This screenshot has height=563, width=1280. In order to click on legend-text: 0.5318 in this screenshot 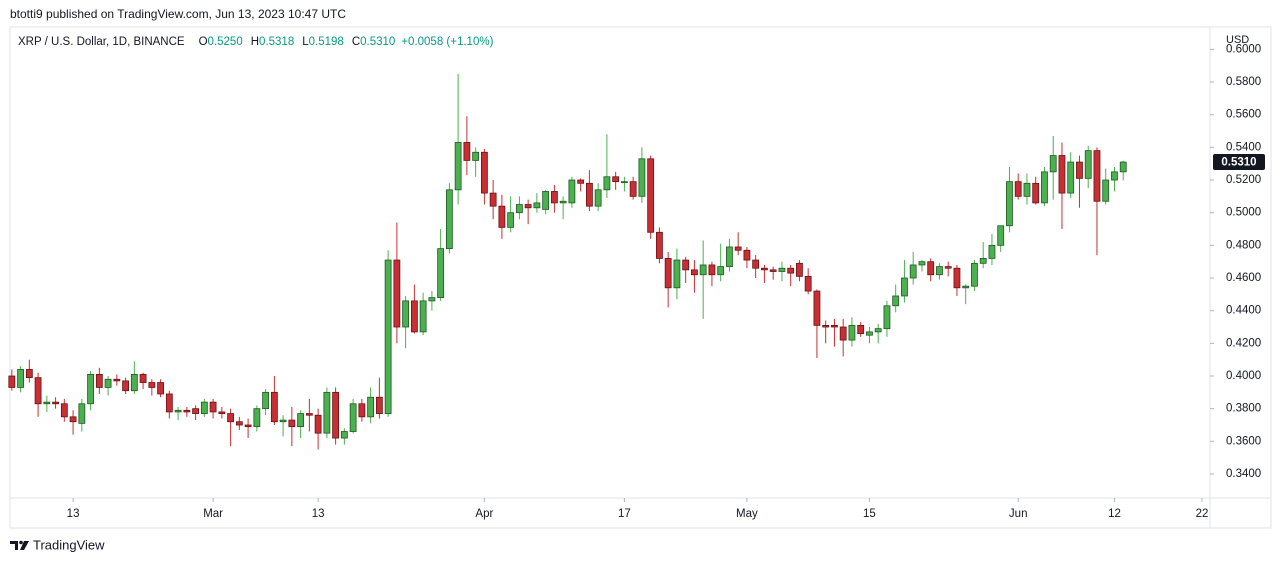, I will do `click(276, 42)`.